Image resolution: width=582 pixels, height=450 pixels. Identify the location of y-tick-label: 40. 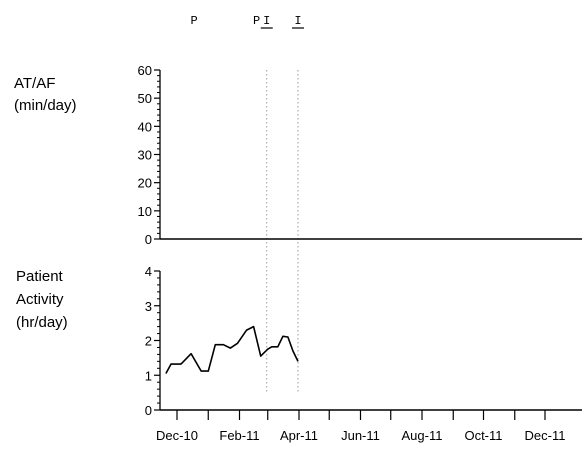
(145, 126).